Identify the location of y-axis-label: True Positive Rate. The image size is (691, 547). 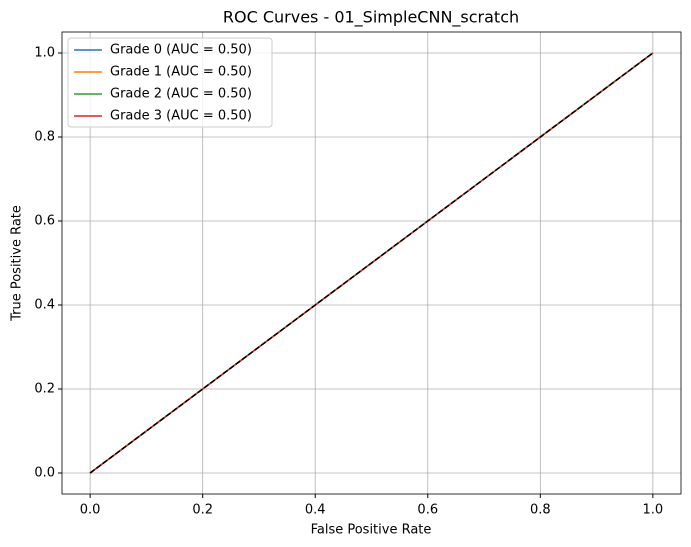
(17, 263).